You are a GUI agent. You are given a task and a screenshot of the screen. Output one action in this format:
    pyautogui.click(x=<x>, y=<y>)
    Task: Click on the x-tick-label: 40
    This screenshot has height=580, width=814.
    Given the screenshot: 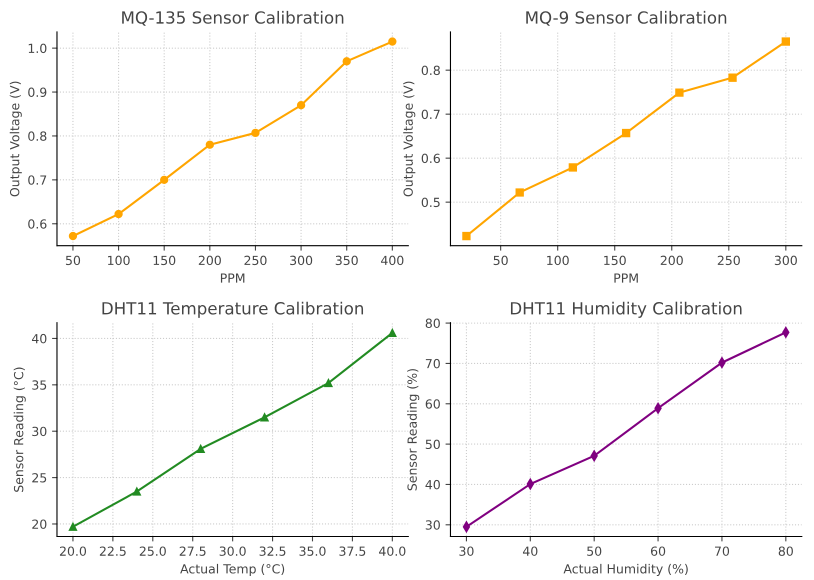 What is the action you would take?
    pyautogui.click(x=530, y=551)
    